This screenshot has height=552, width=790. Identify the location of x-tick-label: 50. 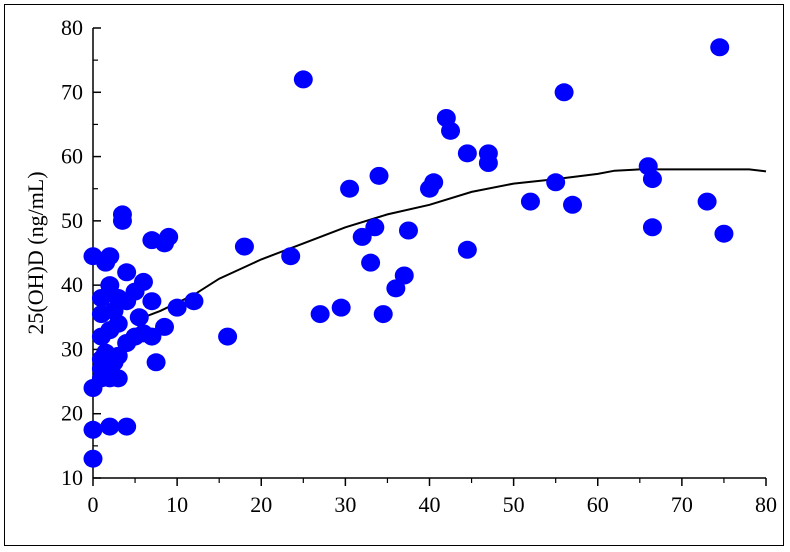
(514, 504).